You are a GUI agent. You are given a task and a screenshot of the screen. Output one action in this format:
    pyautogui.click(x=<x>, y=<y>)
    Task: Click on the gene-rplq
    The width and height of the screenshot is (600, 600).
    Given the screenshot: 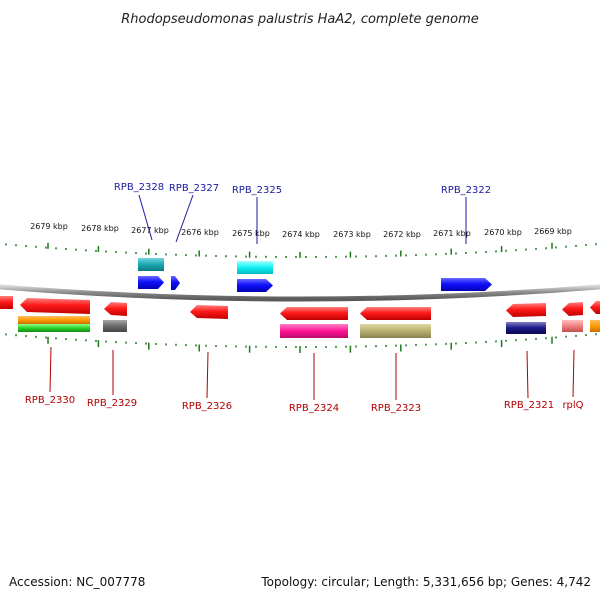 What is the action you would take?
    pyautogui.click(x=572, y=309)
    